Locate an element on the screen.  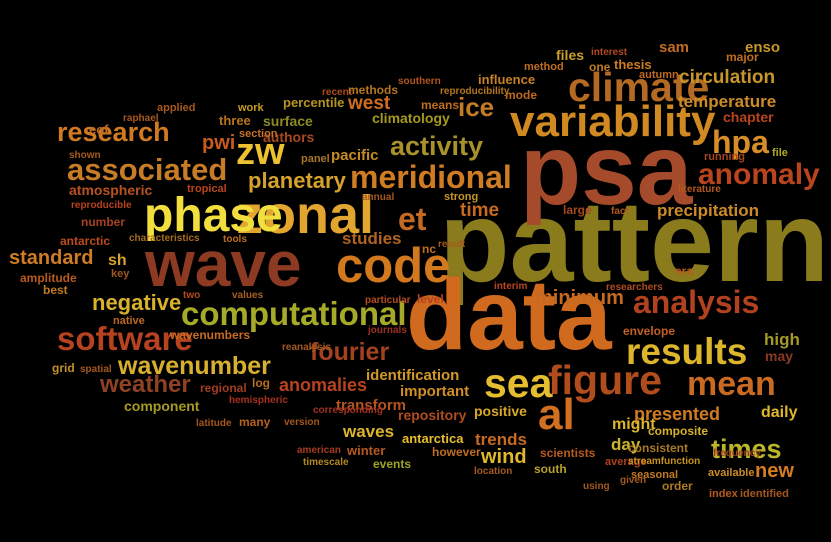
word-reproducible: reproducible is located at coordinates (101, 205).